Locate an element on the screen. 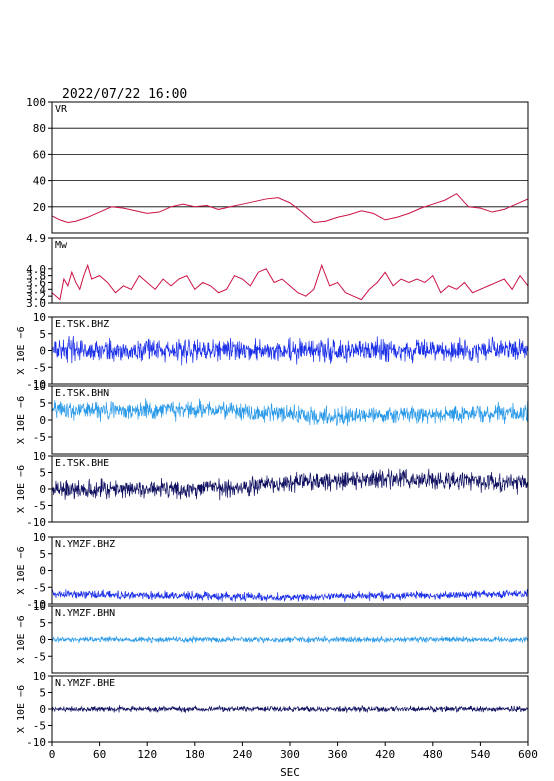 The width and height of the screenshot is (554, 781). panel-label: E.TSK.BHZ is located at coordinates (82, 324).